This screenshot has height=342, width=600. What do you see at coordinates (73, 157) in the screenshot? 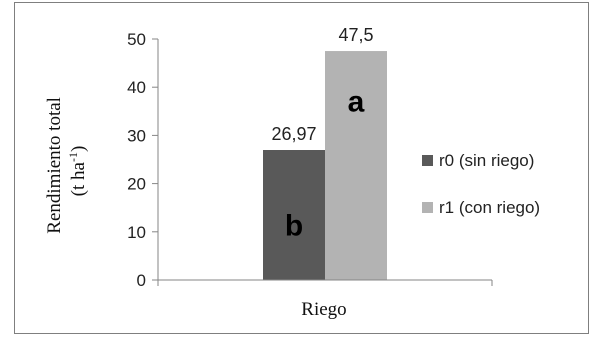
I see `y-axis-unit-superscript: -1` at bounding box center [73, 157].